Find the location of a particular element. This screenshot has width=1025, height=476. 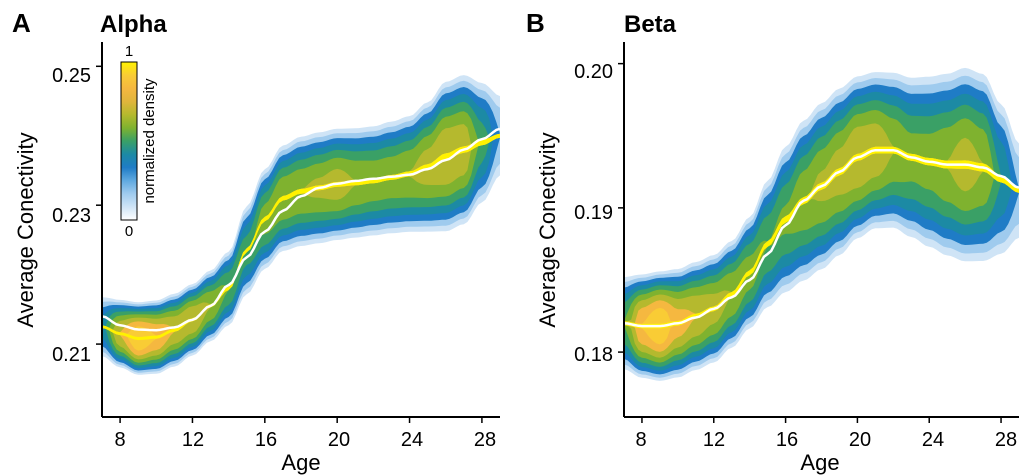

colorbar-min-label: 0 is located at coordinates (129, 231).